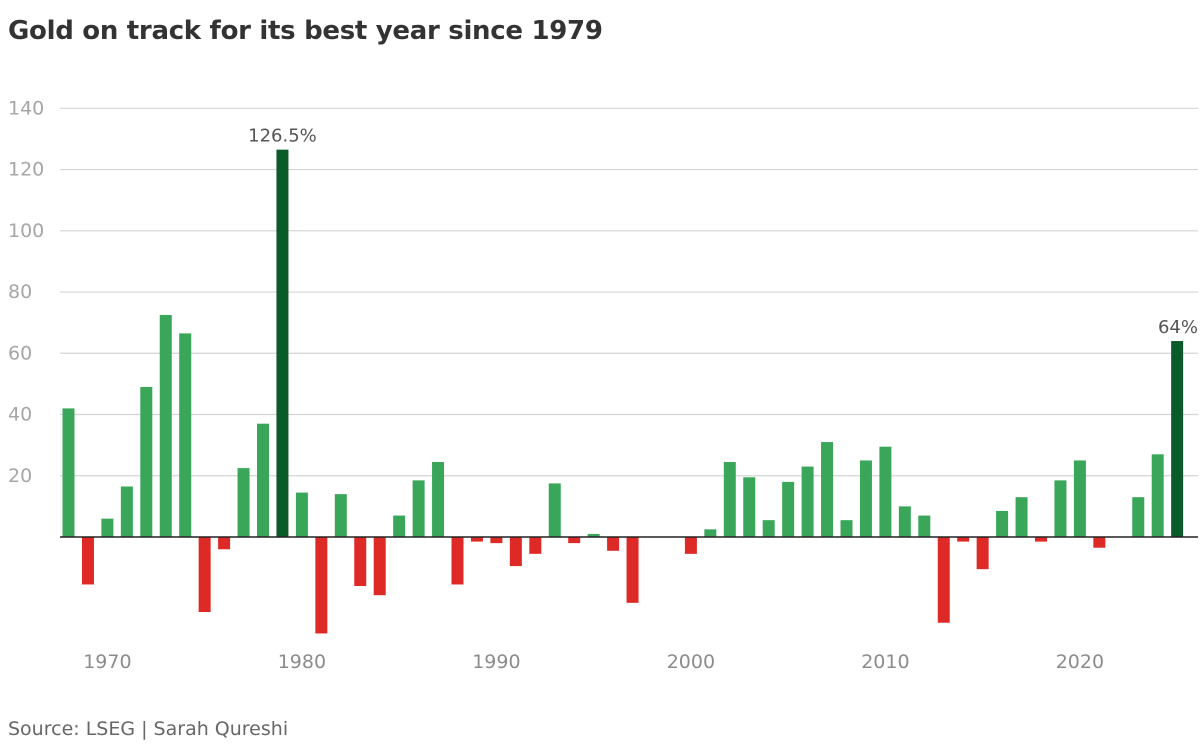 The height and width of the screenshot is (744, 1200). What do you see at coordinates (1002, 523) in the screenshot?
I see `bar-2016` at bounding box center [1002, 523].